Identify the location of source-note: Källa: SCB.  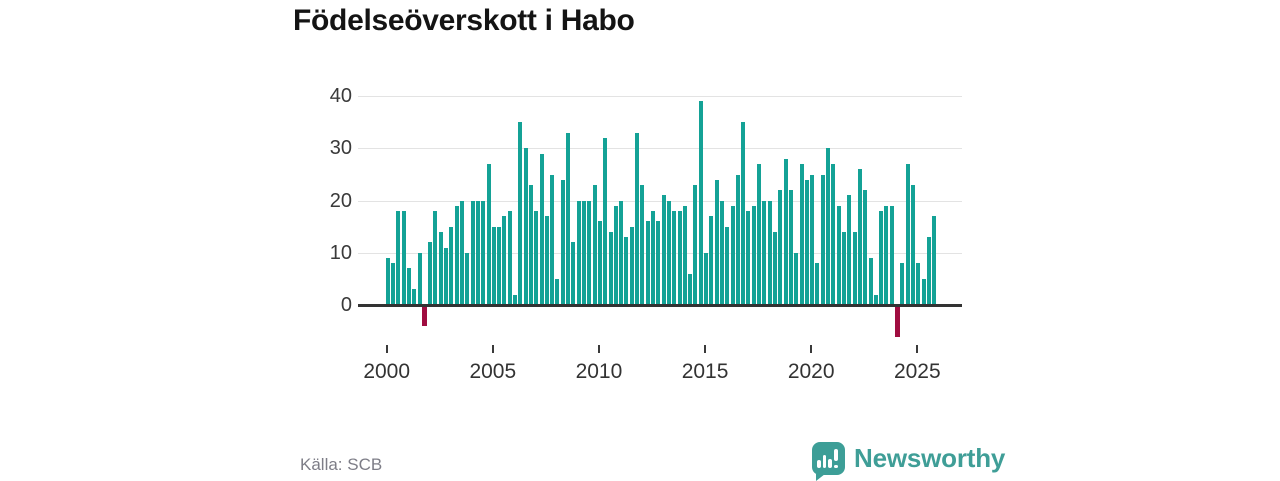
(341, 464).